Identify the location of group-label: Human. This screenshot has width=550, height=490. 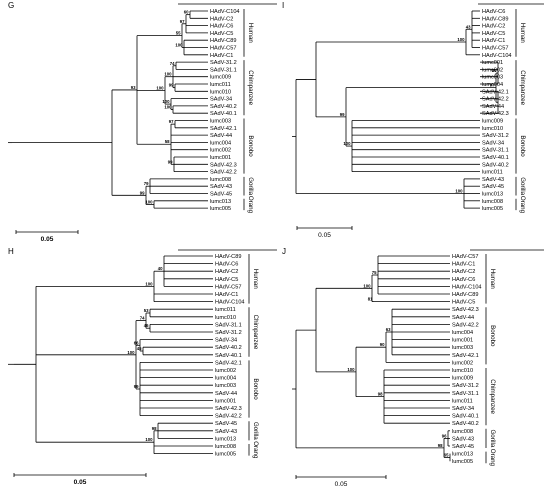
(255, 279).